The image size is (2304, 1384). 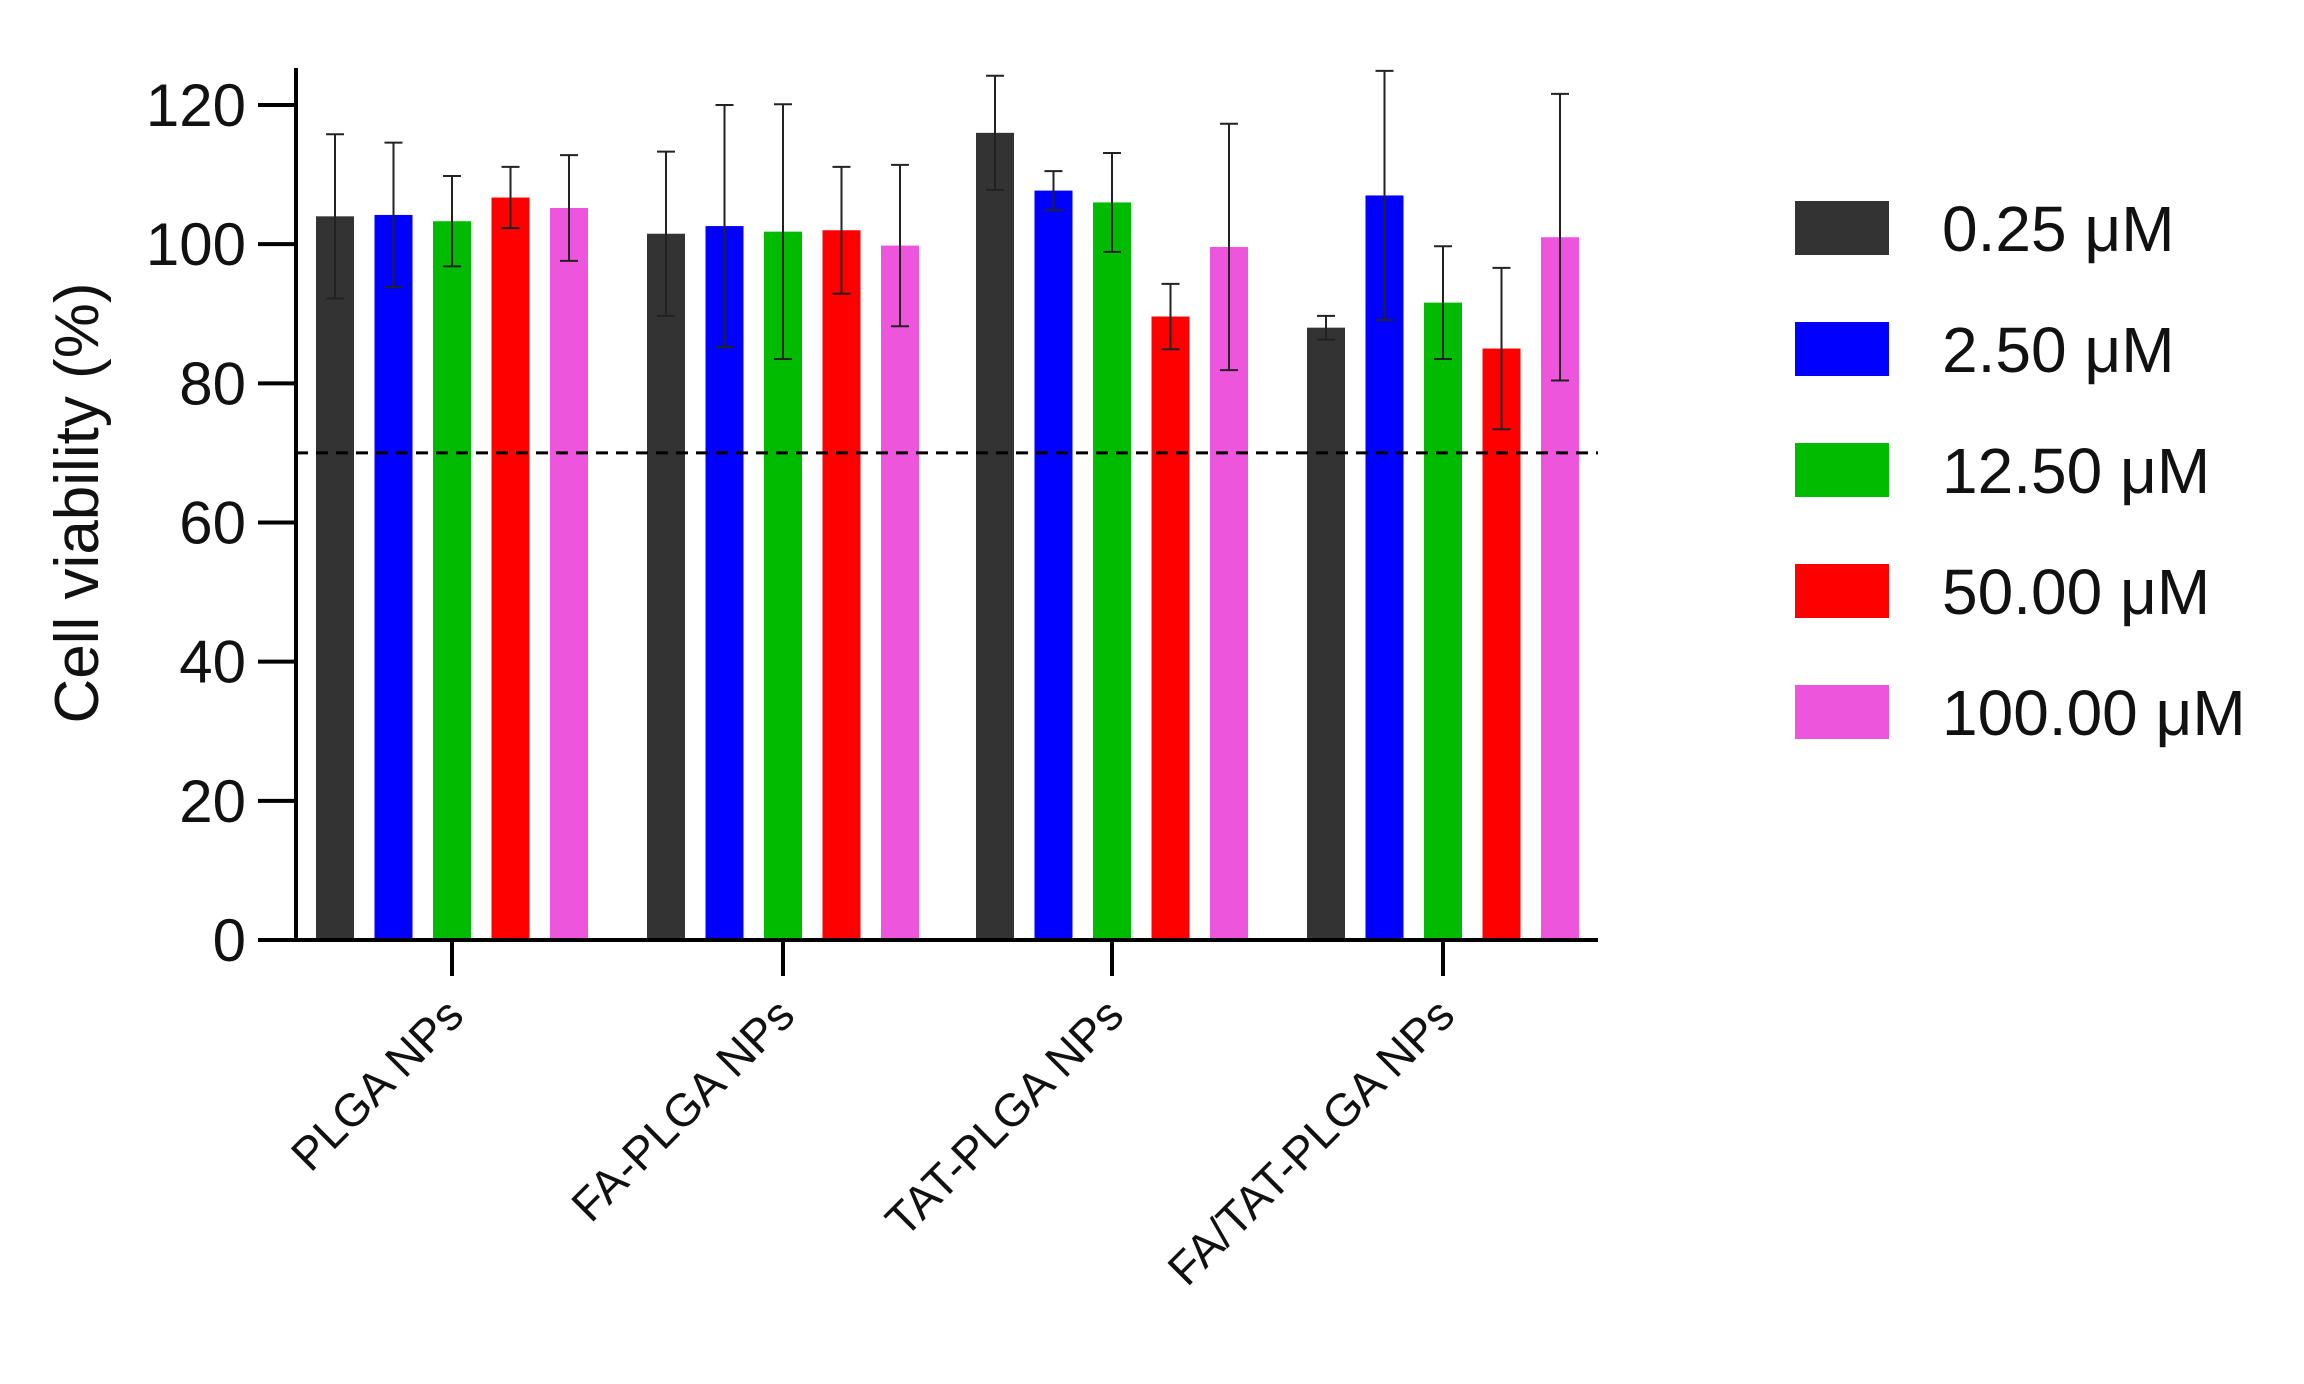 I want to click on y-tick-label: 120, so click(x=196, y=105).